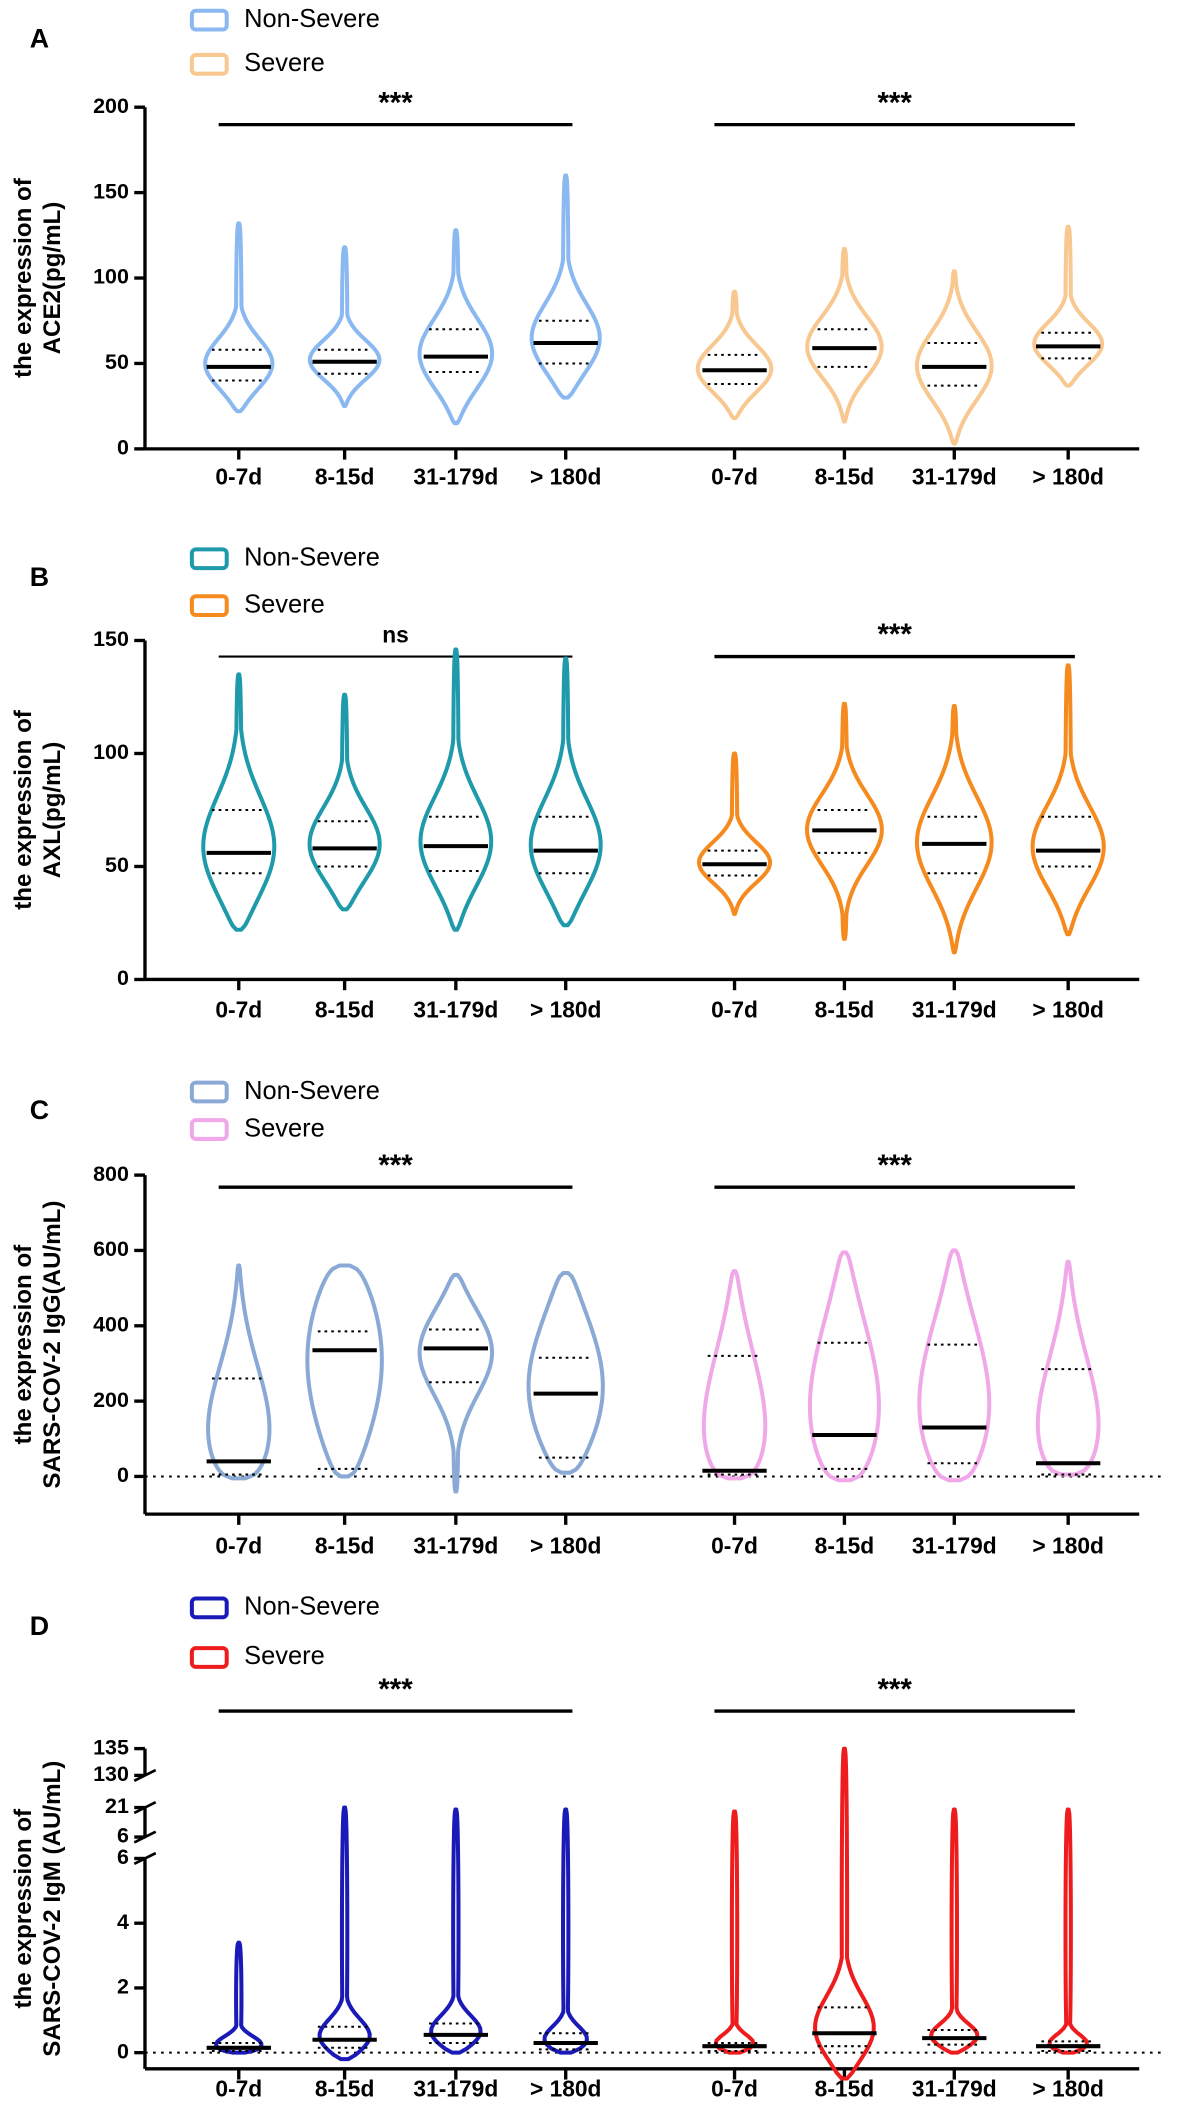 The image size is (1181, 2101). Describe the element at coordinates (39, 1626) in the screenshot. I see `panel-label: D` at that location.